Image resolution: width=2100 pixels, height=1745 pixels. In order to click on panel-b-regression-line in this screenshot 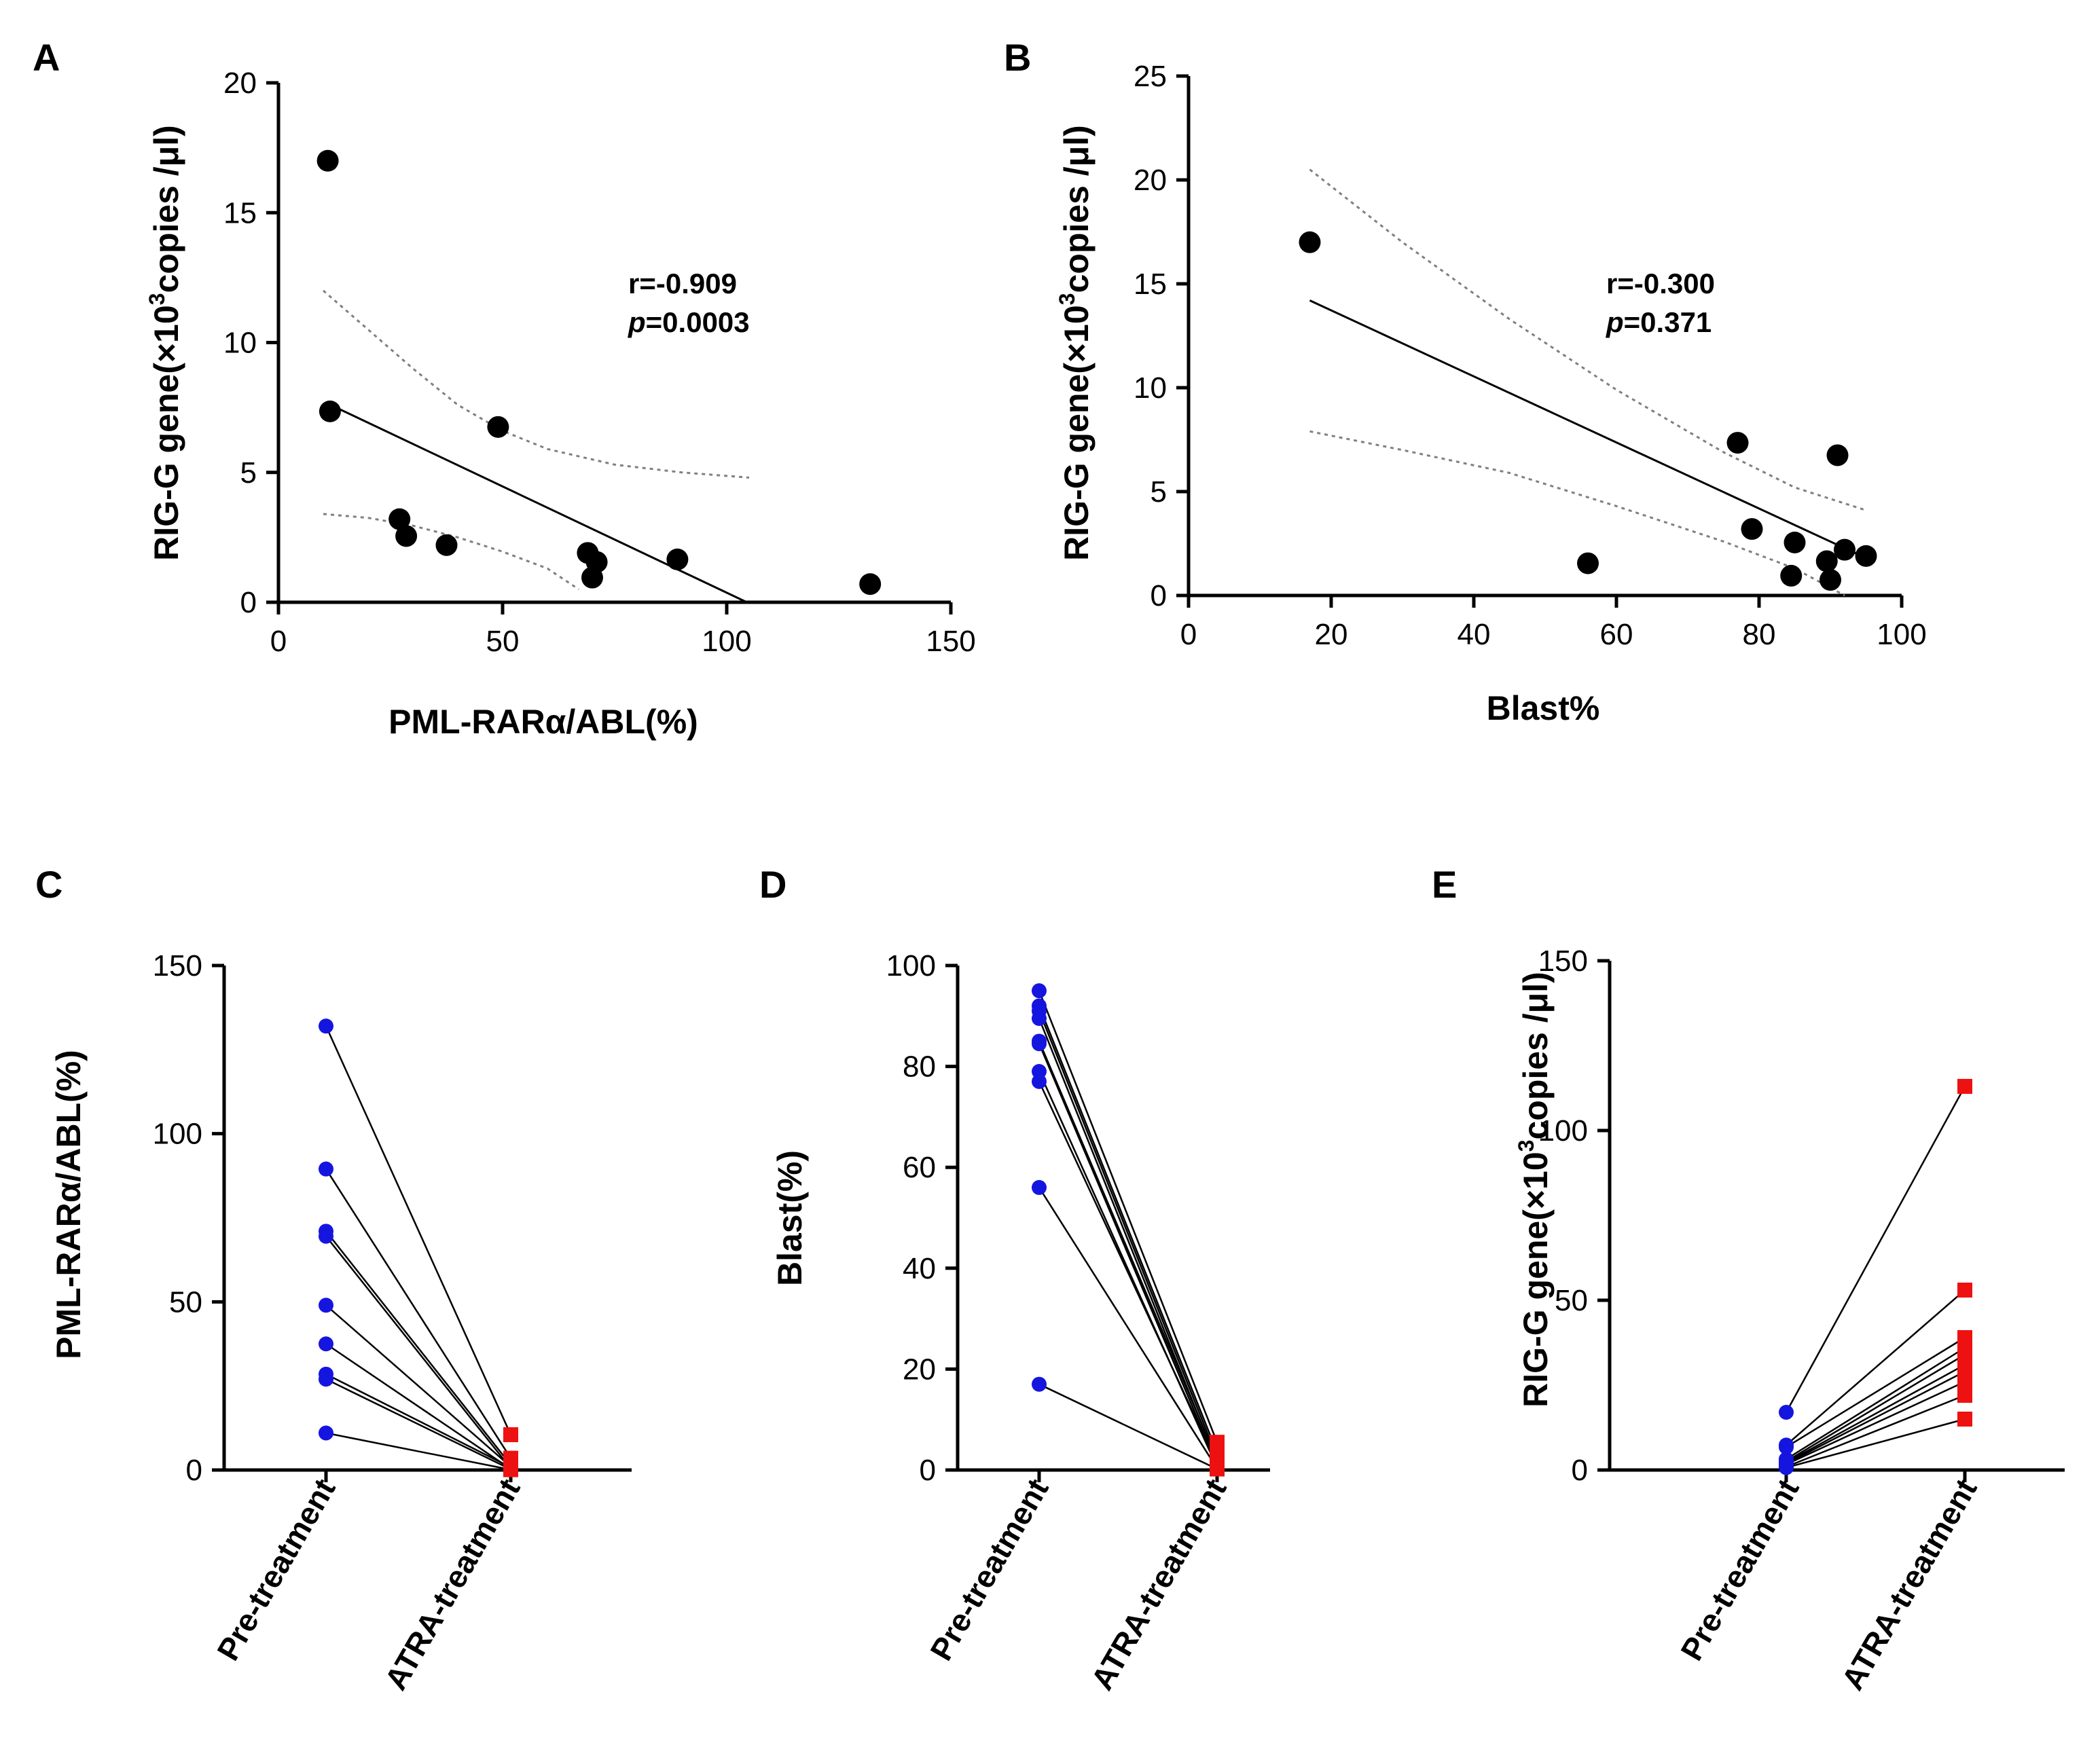, I will do `click(1588, 429)`.